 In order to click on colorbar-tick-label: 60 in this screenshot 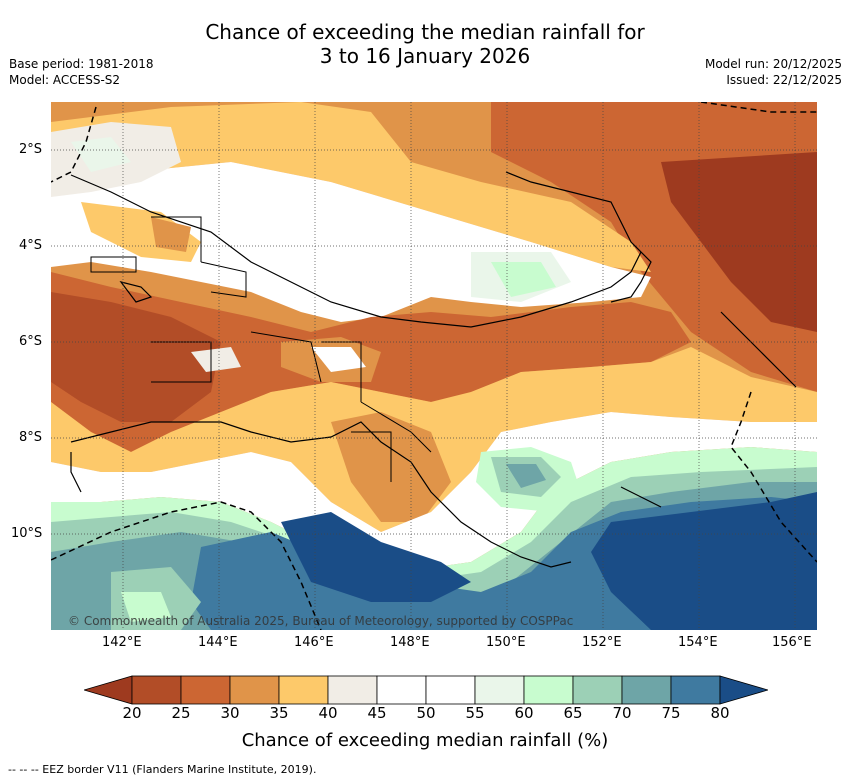, I will do `click(524, 713)`.